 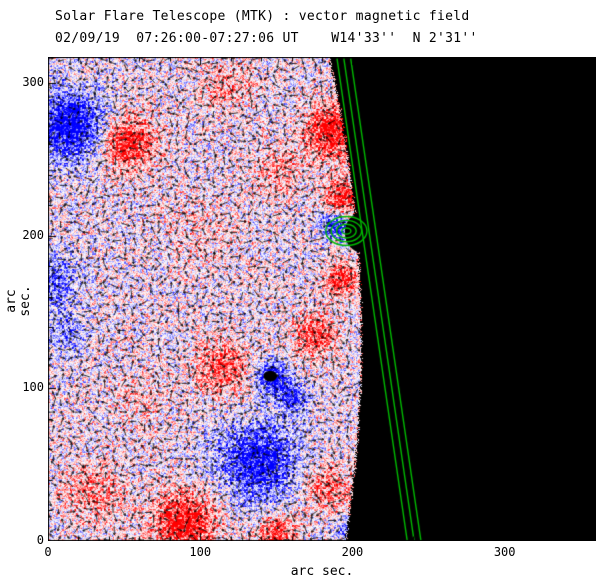 I want to click on x-tick-label: 300, so click(x=504, y=552).